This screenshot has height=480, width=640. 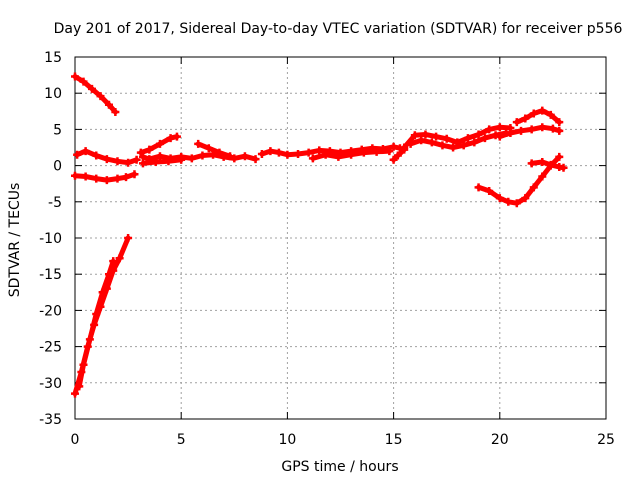 What do you see at coordinates (57, 130) in the screenshot?
I see `y-tick-label: 5` at bounding box center [57, 130].